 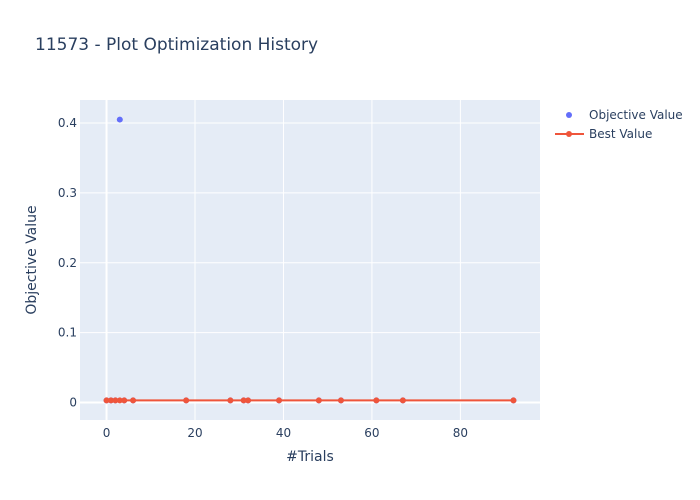 What do you see at coordinates (620, 134) in the screenshot?
I see `legend-best-label: Best Value` at bounding box center [620, 134].